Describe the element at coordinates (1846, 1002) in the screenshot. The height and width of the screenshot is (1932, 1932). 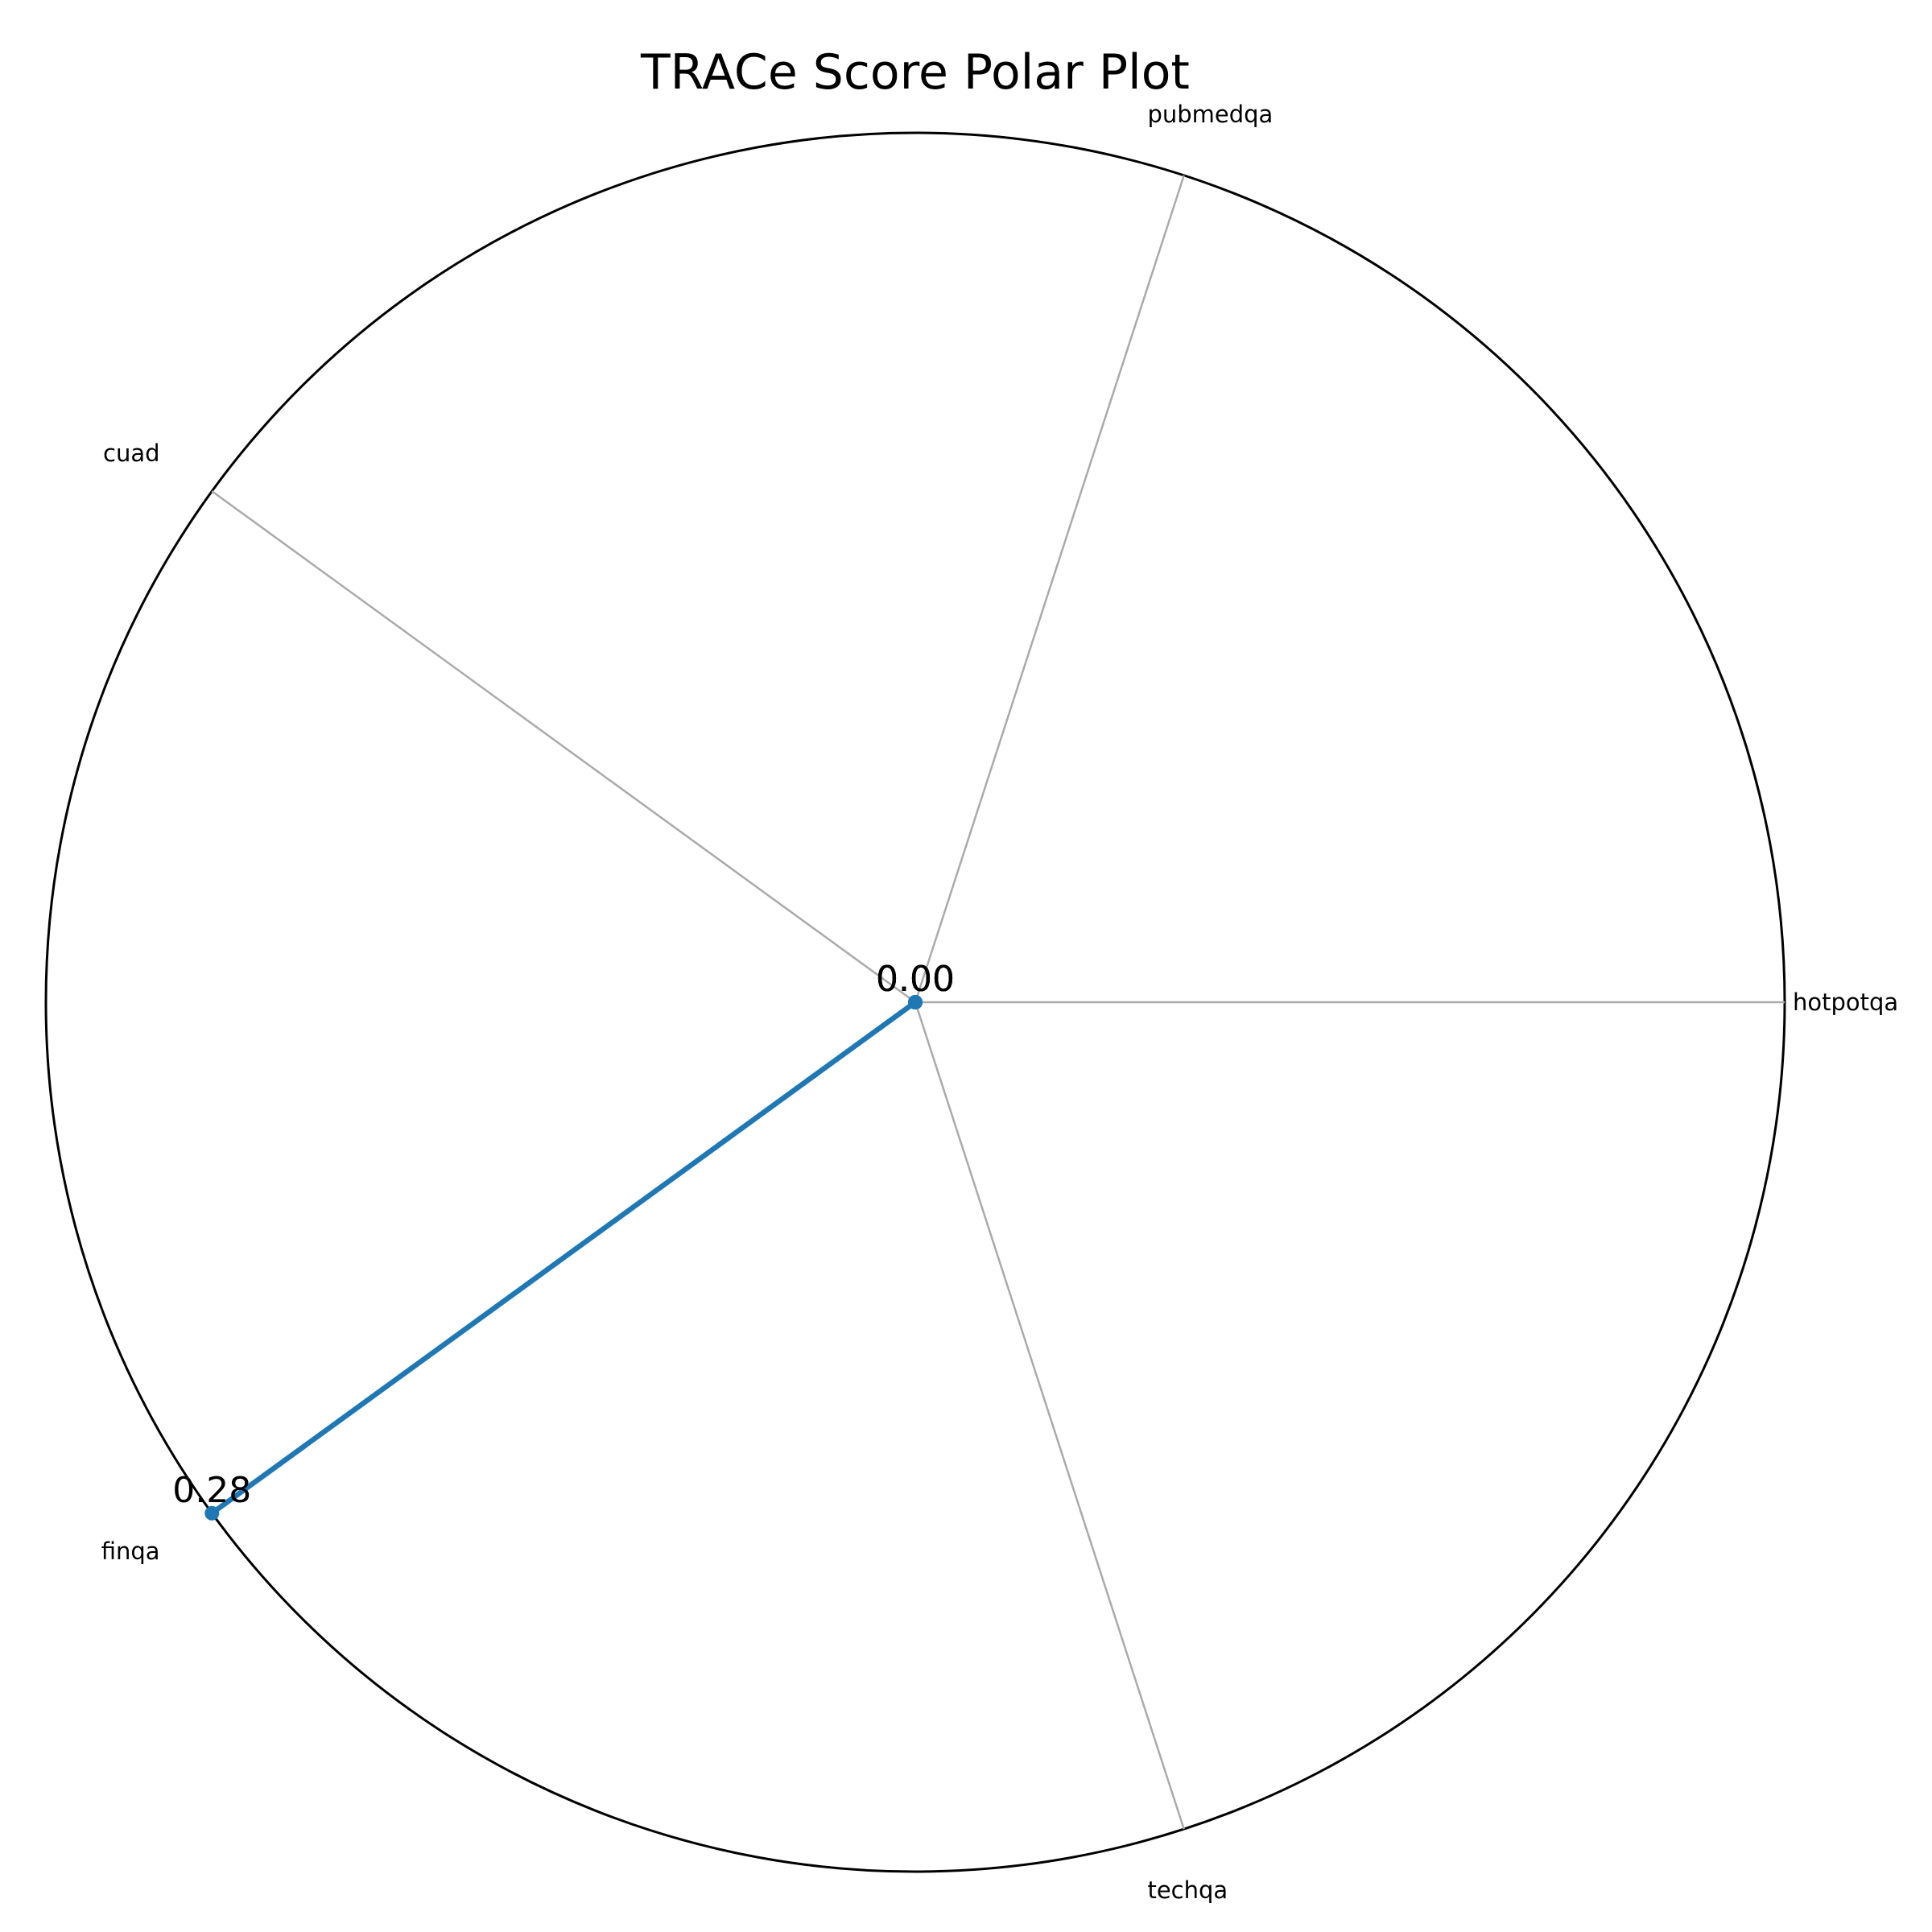
I see `category-label-hotpotqa: hotpotqa` at that location.